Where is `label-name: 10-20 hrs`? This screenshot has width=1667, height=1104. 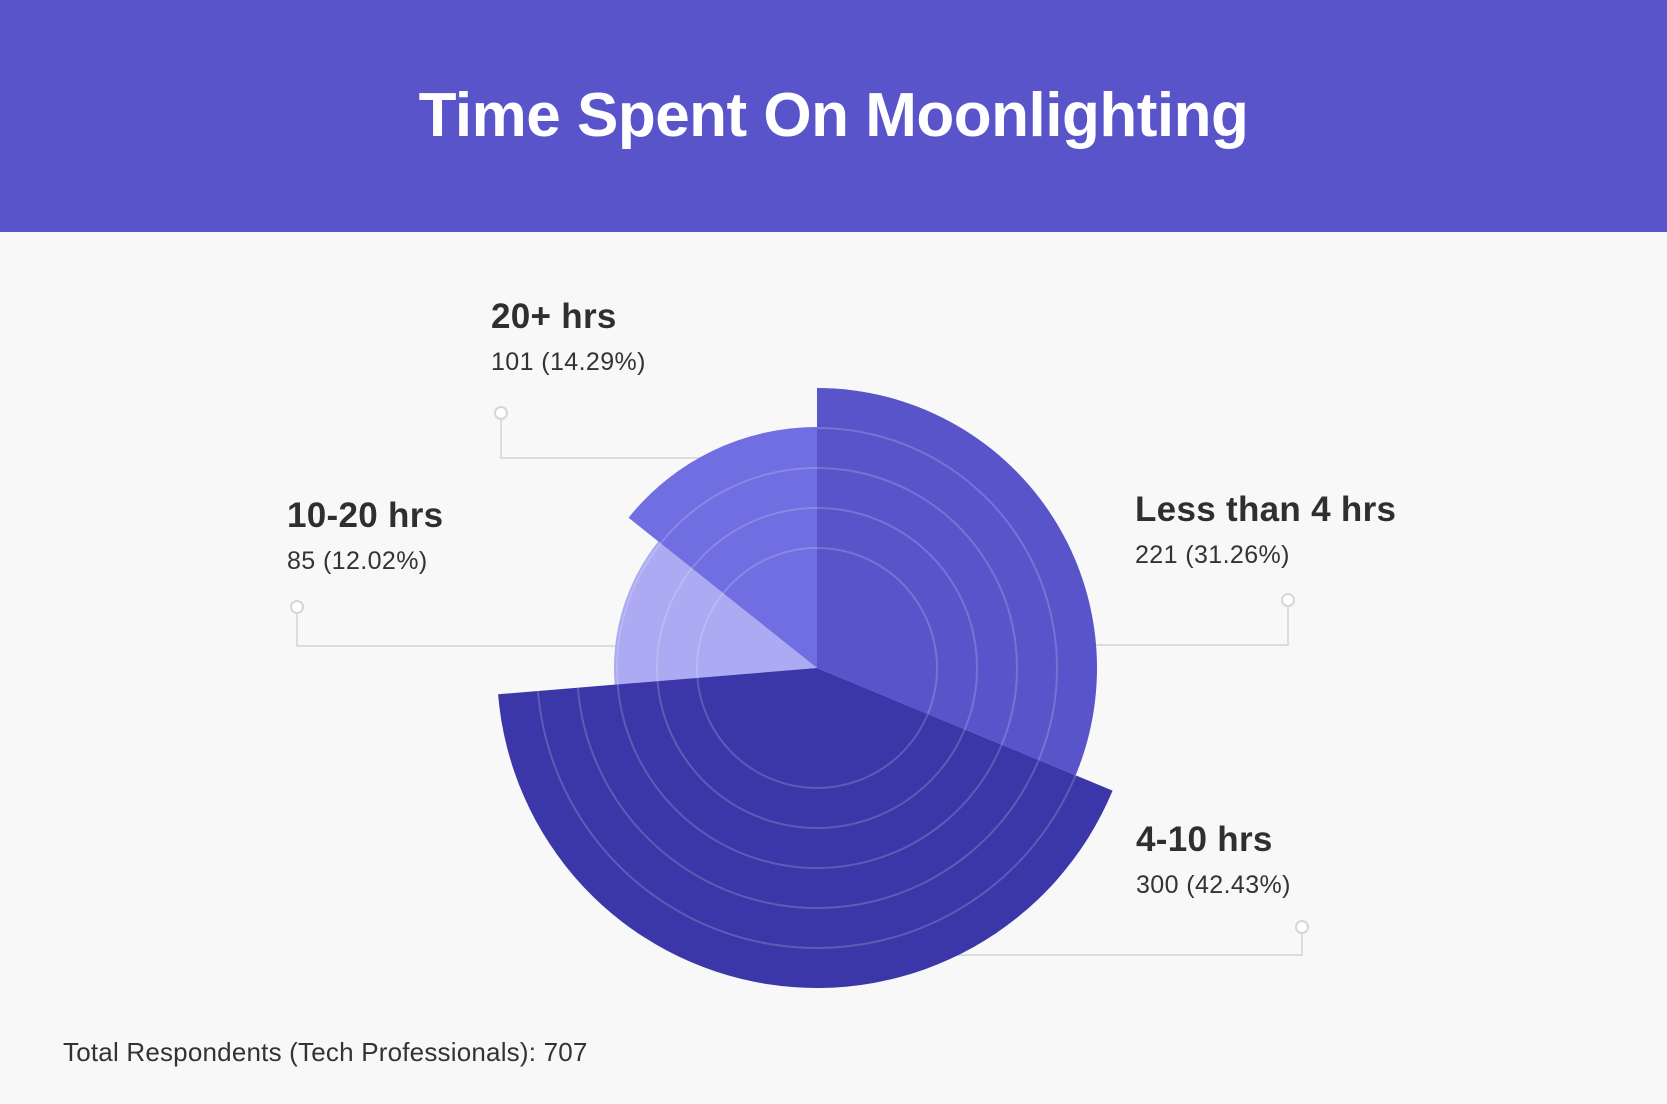
label-name: 10-20 hrs is located at coordinates (365, 515).